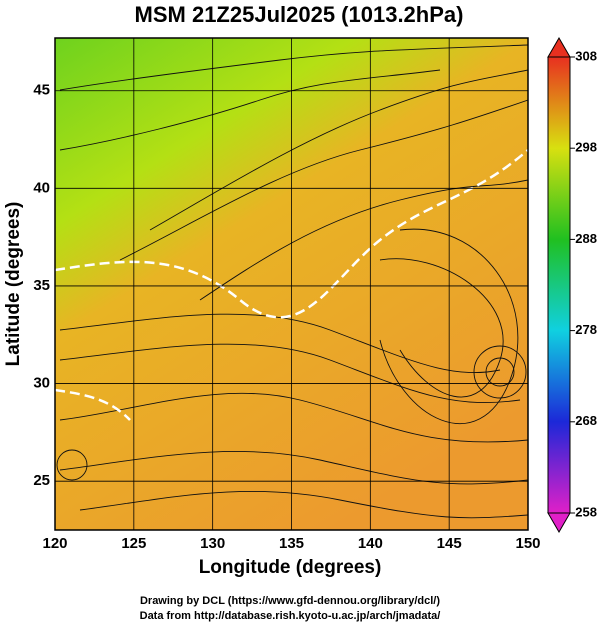  Describe the element at coordinates (586, 420) in the screenshot. I see `colorbar-tick-label: 268` at that location.